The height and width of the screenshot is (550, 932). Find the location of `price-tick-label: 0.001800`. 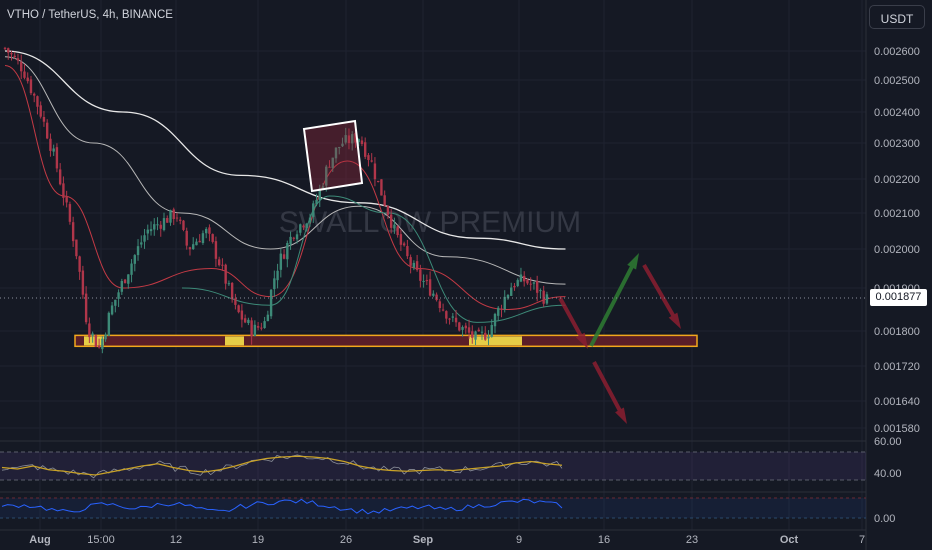

price-tick-label: 0.001800 is located at coordinates (897, 332).